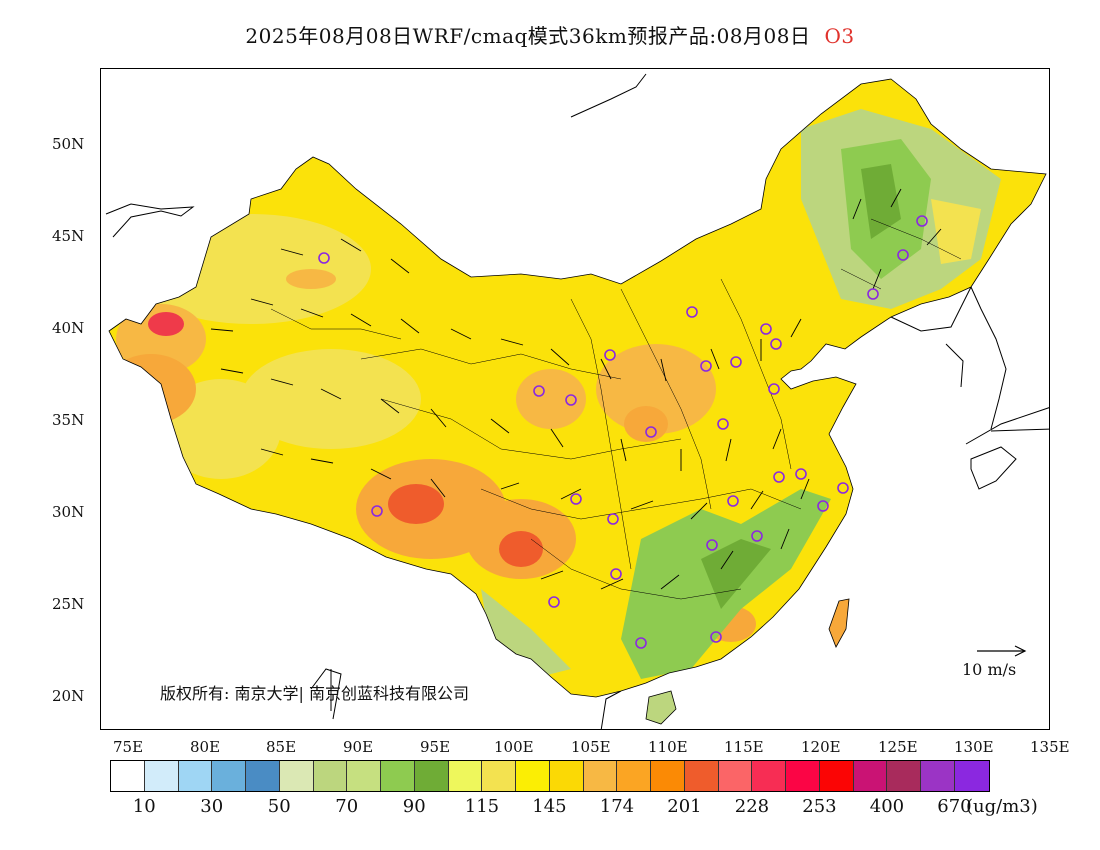  I want to click on title-text: 2025年08月08日WRF/cmaq模式36km预报产品:08月08日, so click(528, 36).